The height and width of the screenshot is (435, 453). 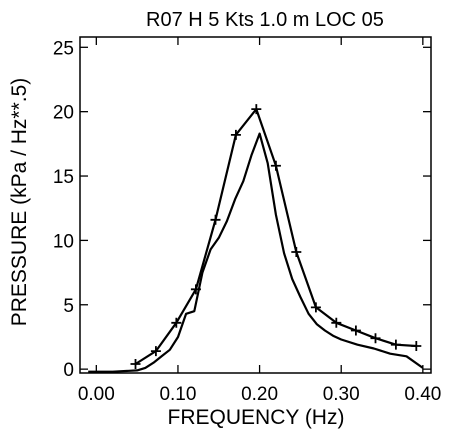 What do you see at coordinates (422, 394) in the screenshot?
I see `x-tick-label: 0.40` at bounding box center [422, 394].